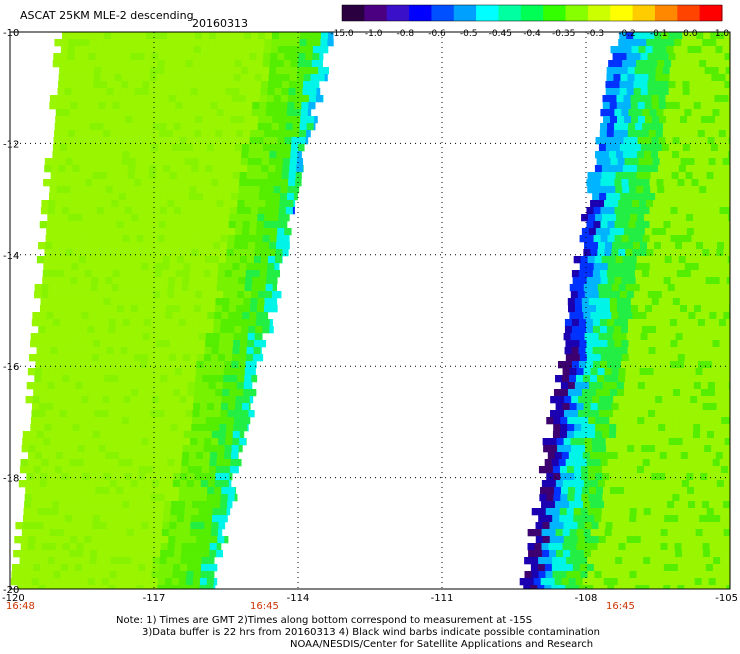  What do you see at coordinates (298, 598) in the screenshot?
I see `longitude-label: -114` at bounding box center [298, 598].